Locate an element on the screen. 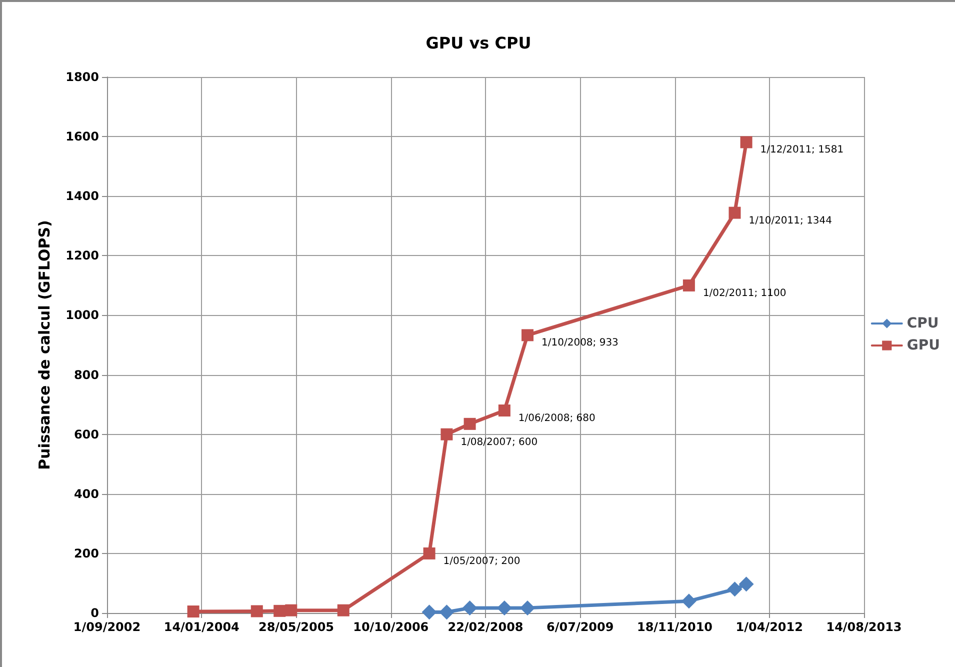 The image size is (955, 667). x-tick-label: 22/02/2008 is located at coordinates (486, 627).